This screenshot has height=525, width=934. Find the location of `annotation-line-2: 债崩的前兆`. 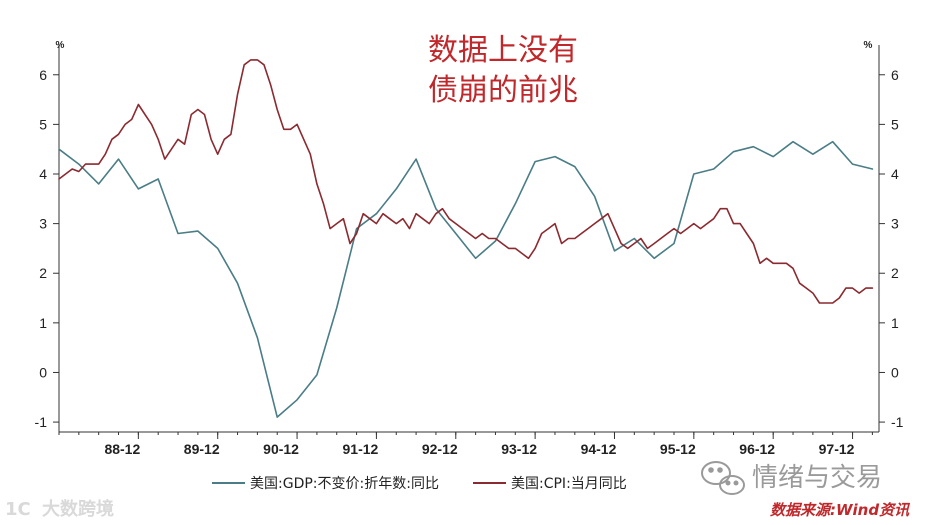

annotation-line-2: 债崩的前兆 is located at coordinates (503, 90).